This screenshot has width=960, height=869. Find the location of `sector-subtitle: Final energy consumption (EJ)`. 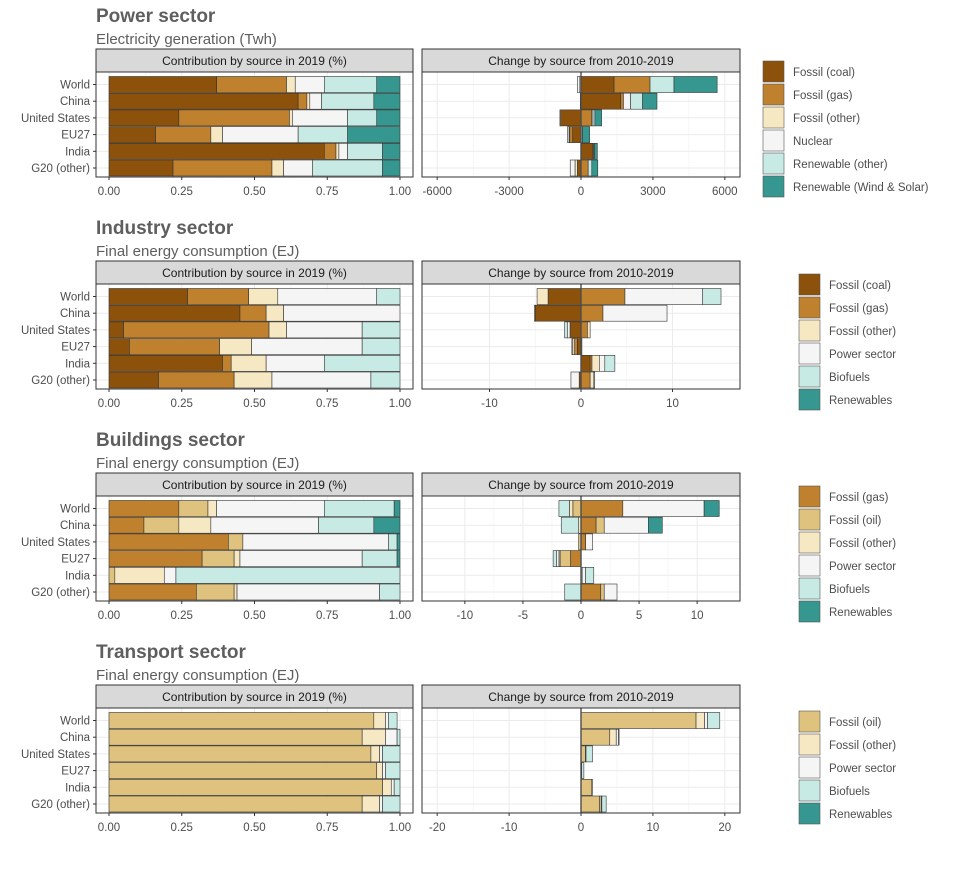

sector-subtitle: Final energy consumption (EJ) is located at coordinates (197, 675).